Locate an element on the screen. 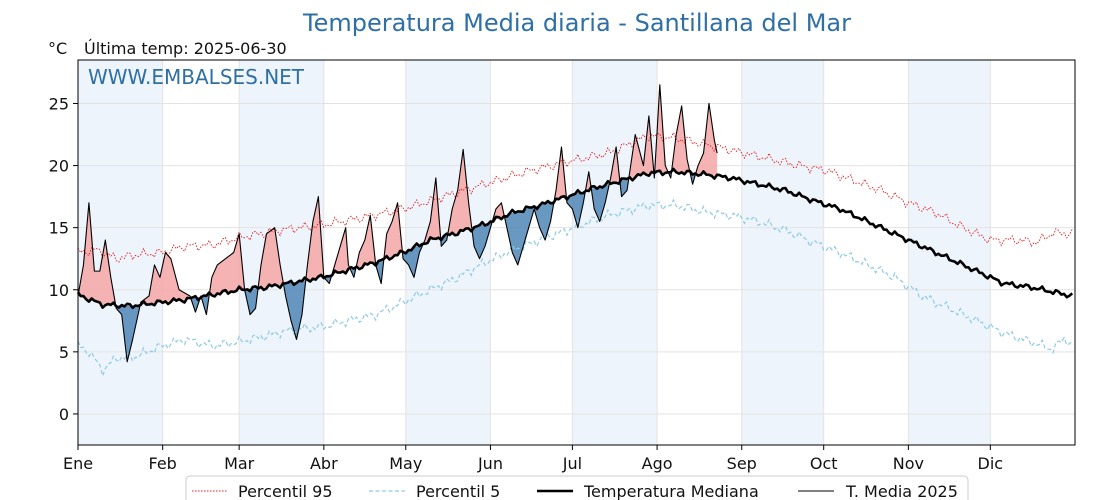 The image size is (1120, 500). x-tick-label: Dic is located at coordinates (991, 463).